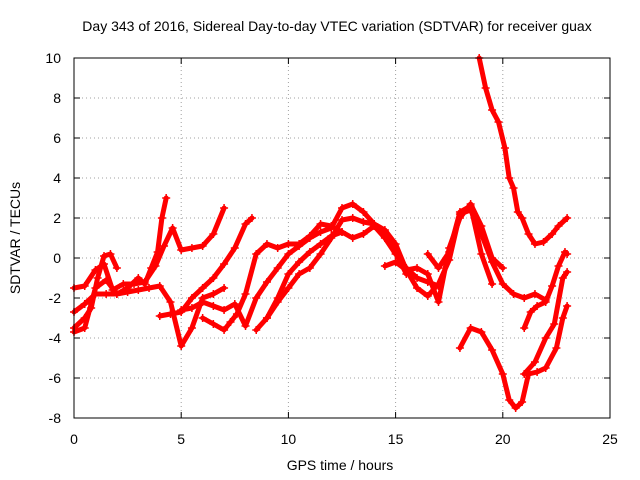  What do you see at coordinates (344, 439) in the screenshot?
I see `x-tick-labels: 0 5 10 15 20 25` at bounding box center [344, 439].